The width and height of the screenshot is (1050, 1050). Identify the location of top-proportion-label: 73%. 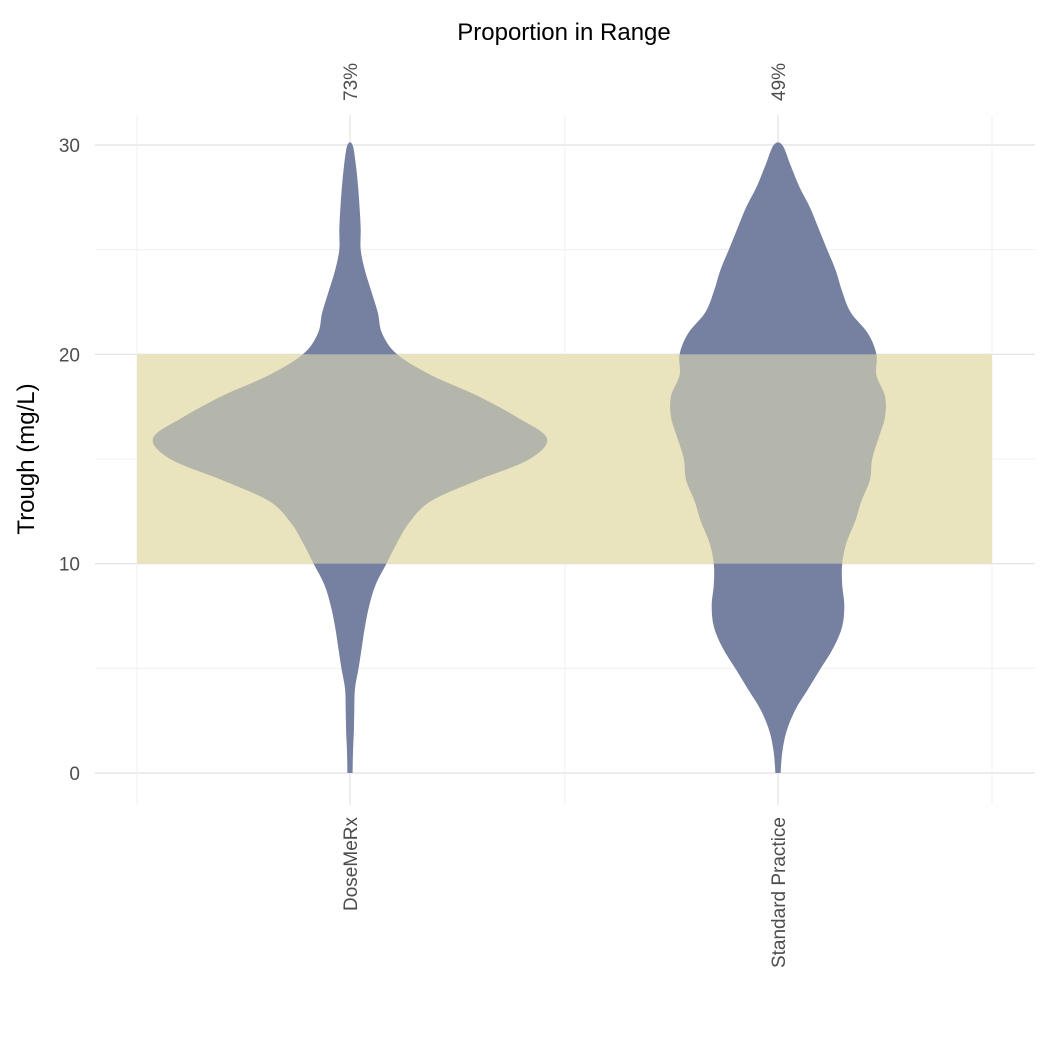
(351, 82).